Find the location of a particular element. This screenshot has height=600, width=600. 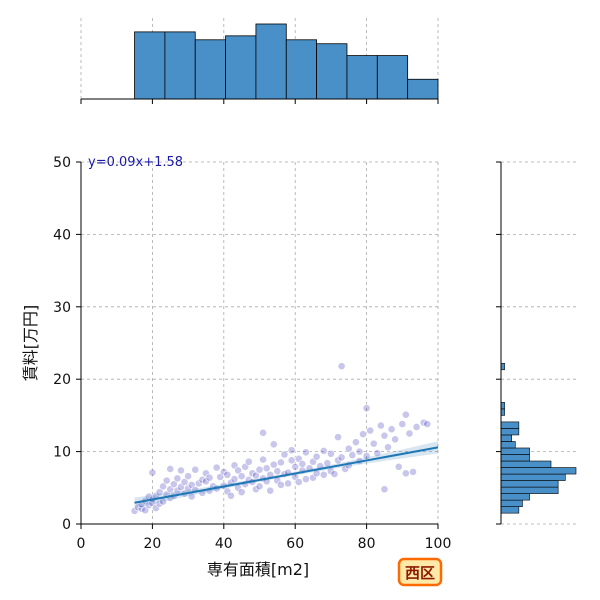

y-tick-label: 10 is located at coordinates (62, 453).